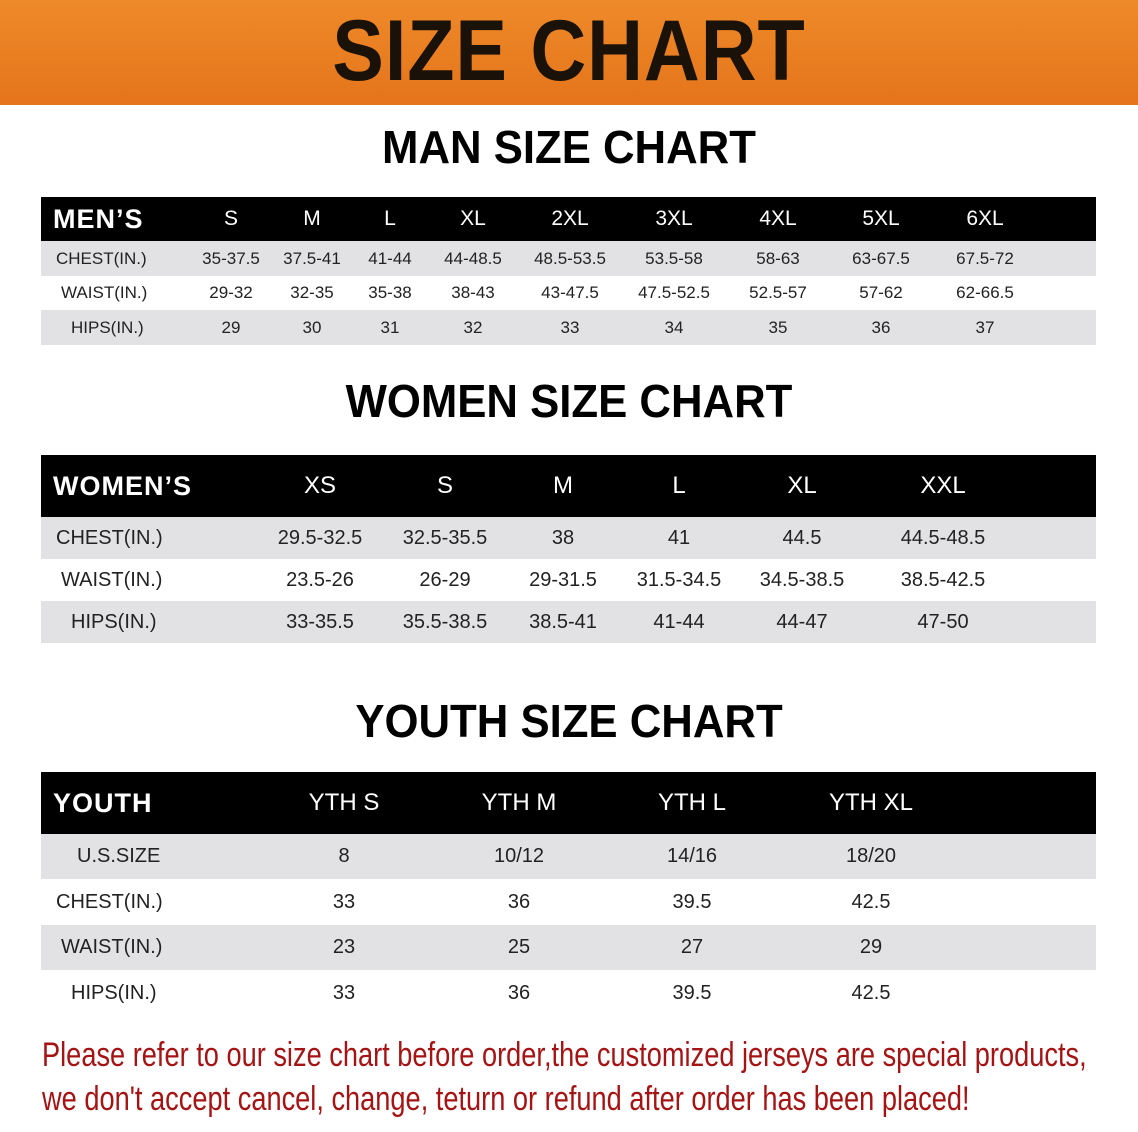 The width and height of the screenshot is (1138, 1132). I want to click on banner-title: SIZE CHART, so click(569, 51).